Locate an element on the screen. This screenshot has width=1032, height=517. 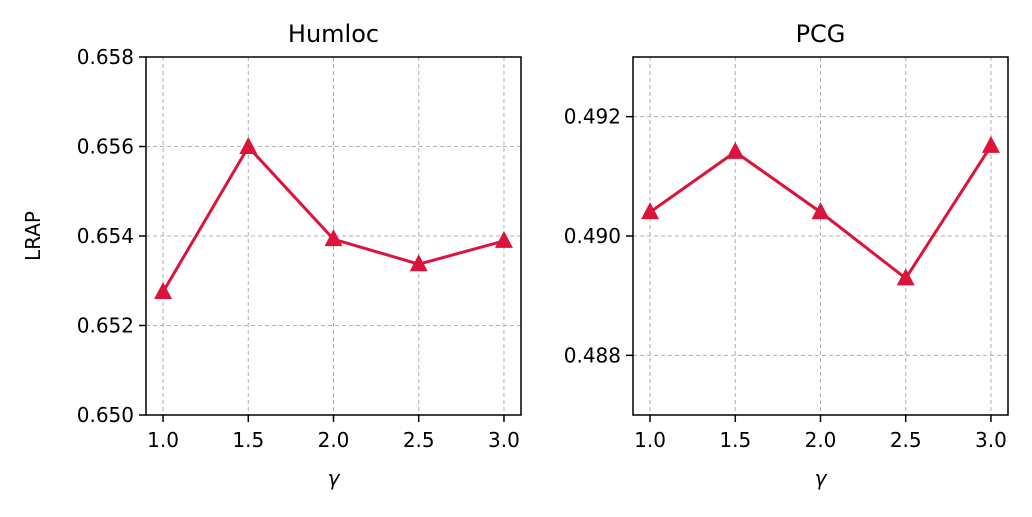
y-tick-label: 0.654 is located at coordinates (105, 236).